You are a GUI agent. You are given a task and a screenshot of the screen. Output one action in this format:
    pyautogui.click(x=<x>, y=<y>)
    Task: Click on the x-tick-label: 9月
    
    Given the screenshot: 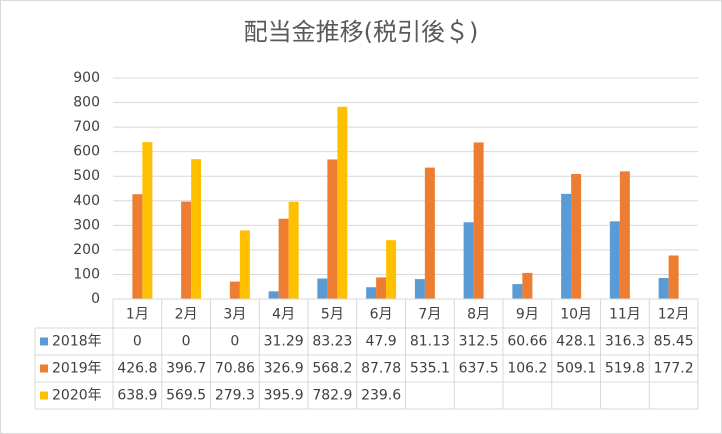 What is the action you would take?
    pyautogui.click(x=527, y=315)
    